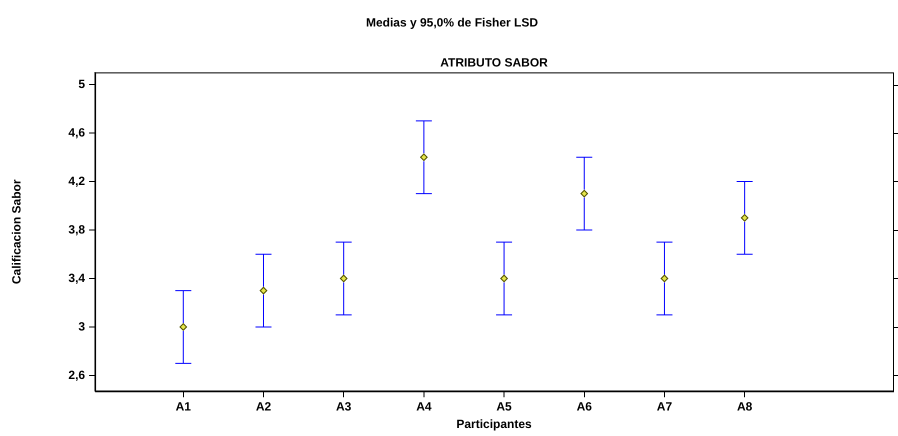 The image size is (898, 436). What do you see at coordinates (77, 229) in the screenshot?
I see `y-tick-label: 3,8` at bounding box center [77, 229].